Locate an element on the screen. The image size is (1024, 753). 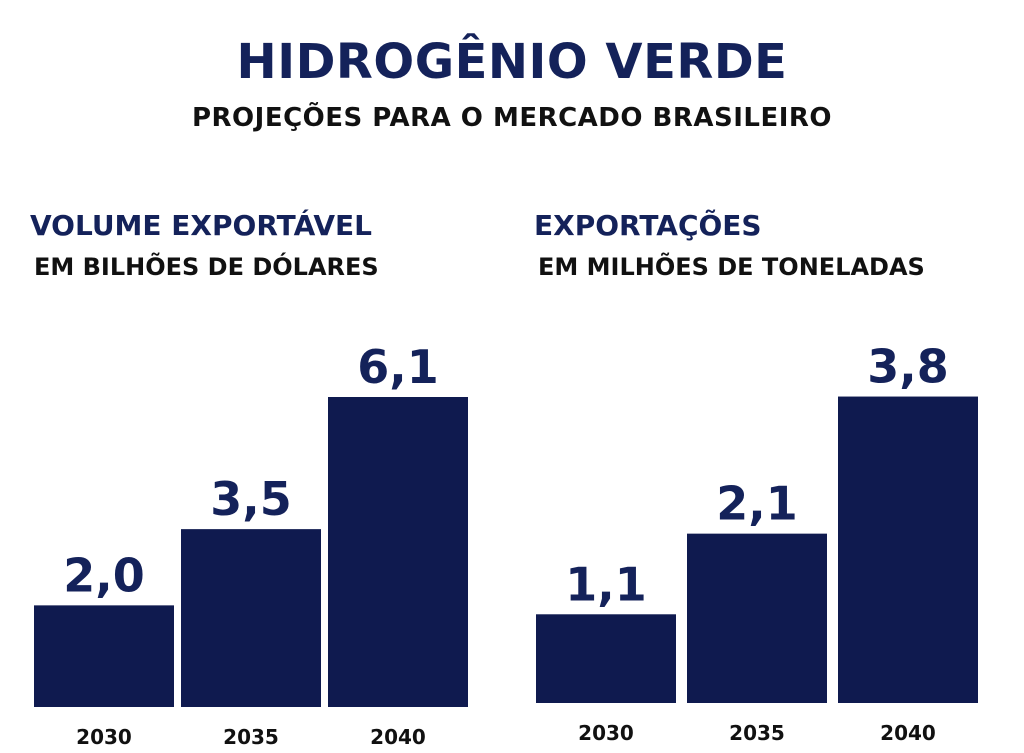
left-bar-2035 is located at coordinates (251, 618).